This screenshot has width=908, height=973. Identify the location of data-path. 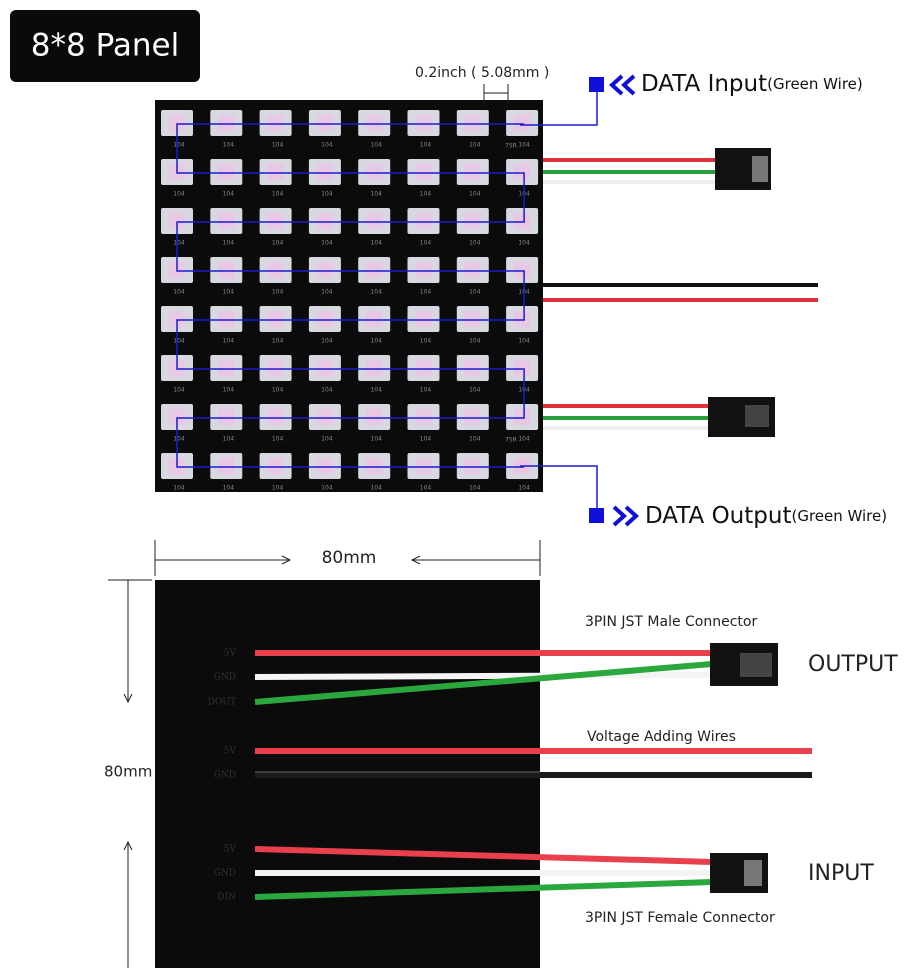
(350, 295).